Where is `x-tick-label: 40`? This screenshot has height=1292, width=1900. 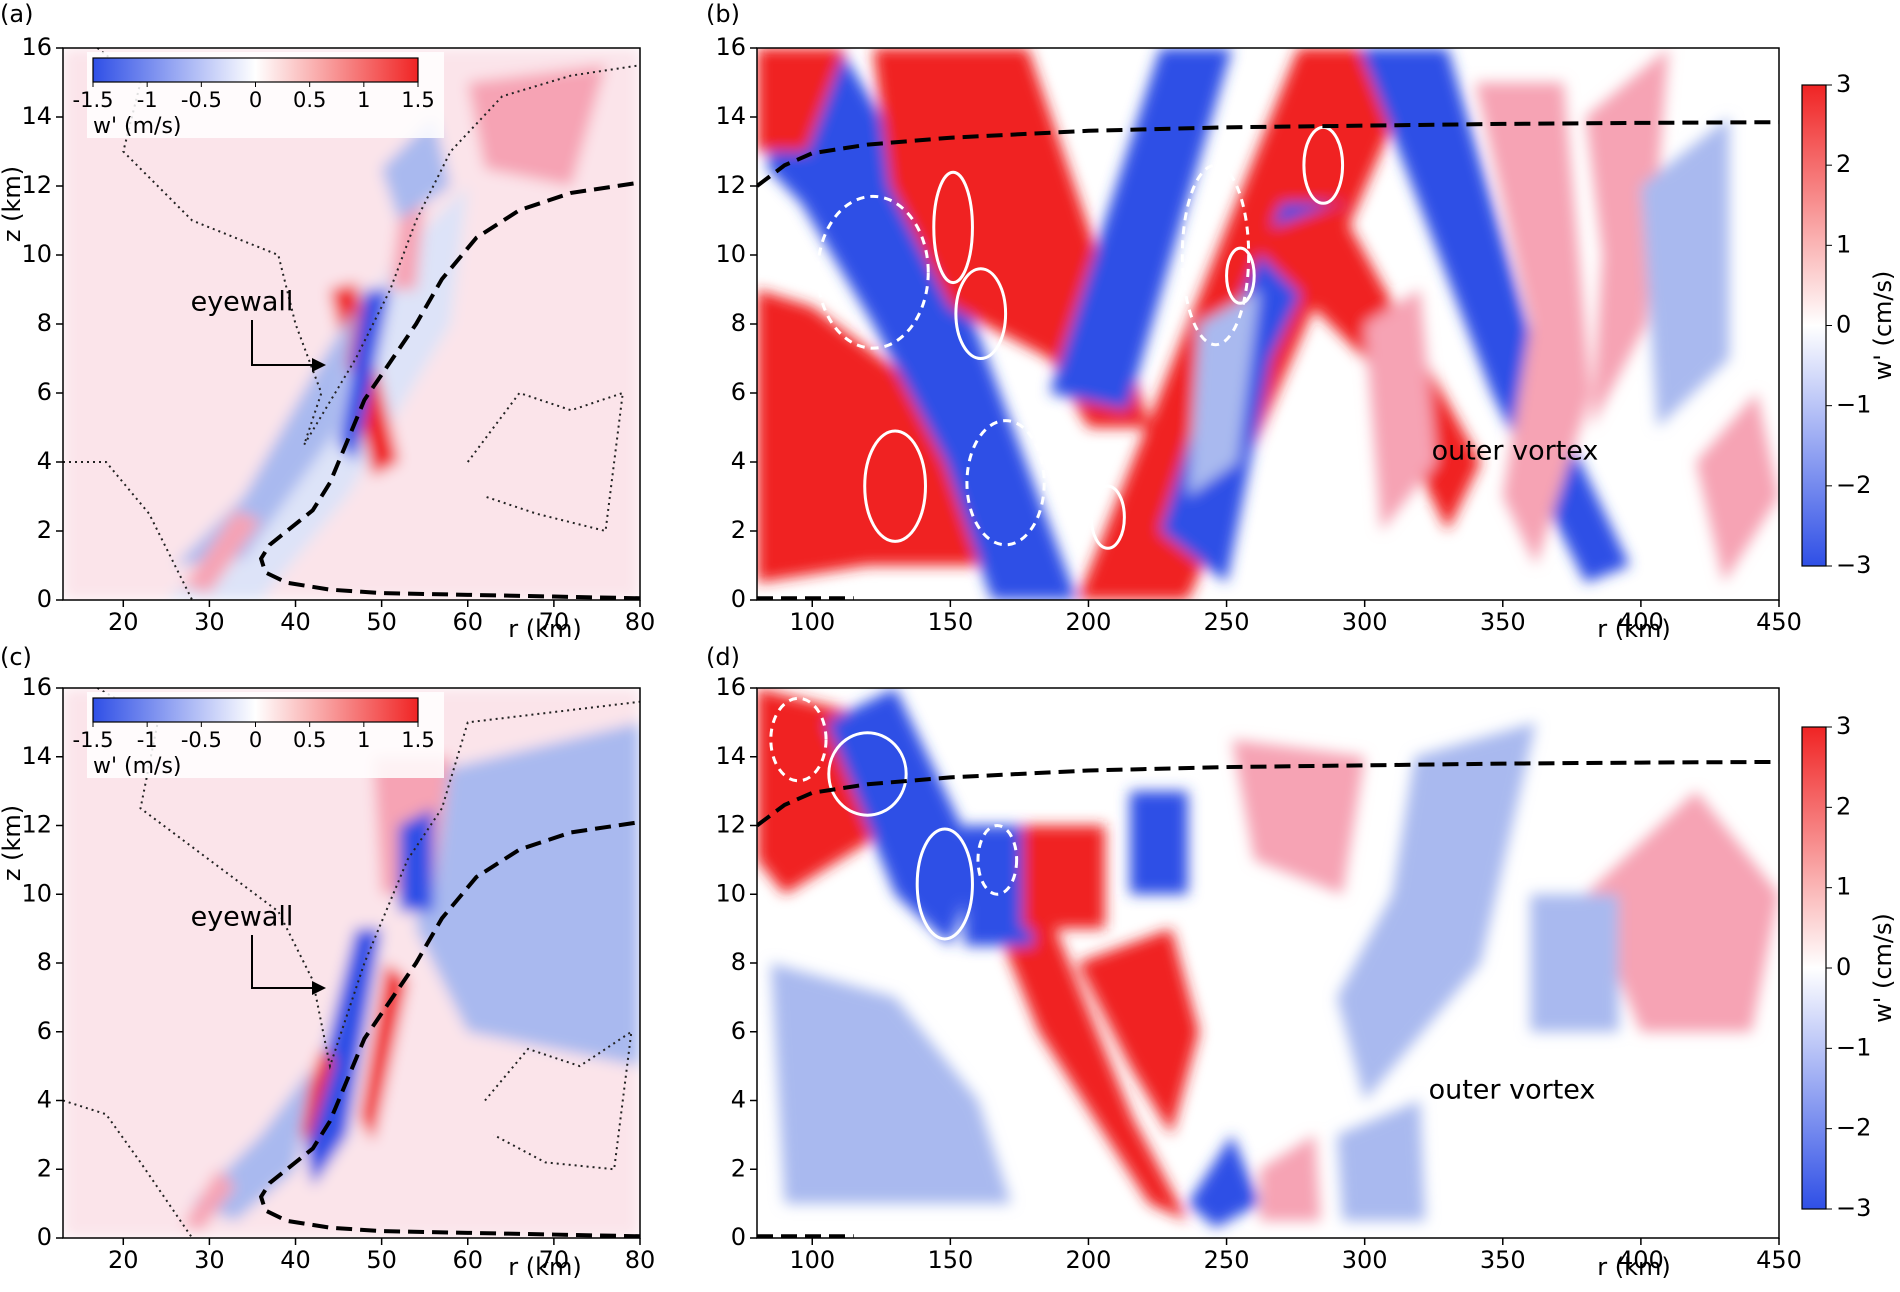
x-tick-label: 40 is located at coordinates (295, 1260).